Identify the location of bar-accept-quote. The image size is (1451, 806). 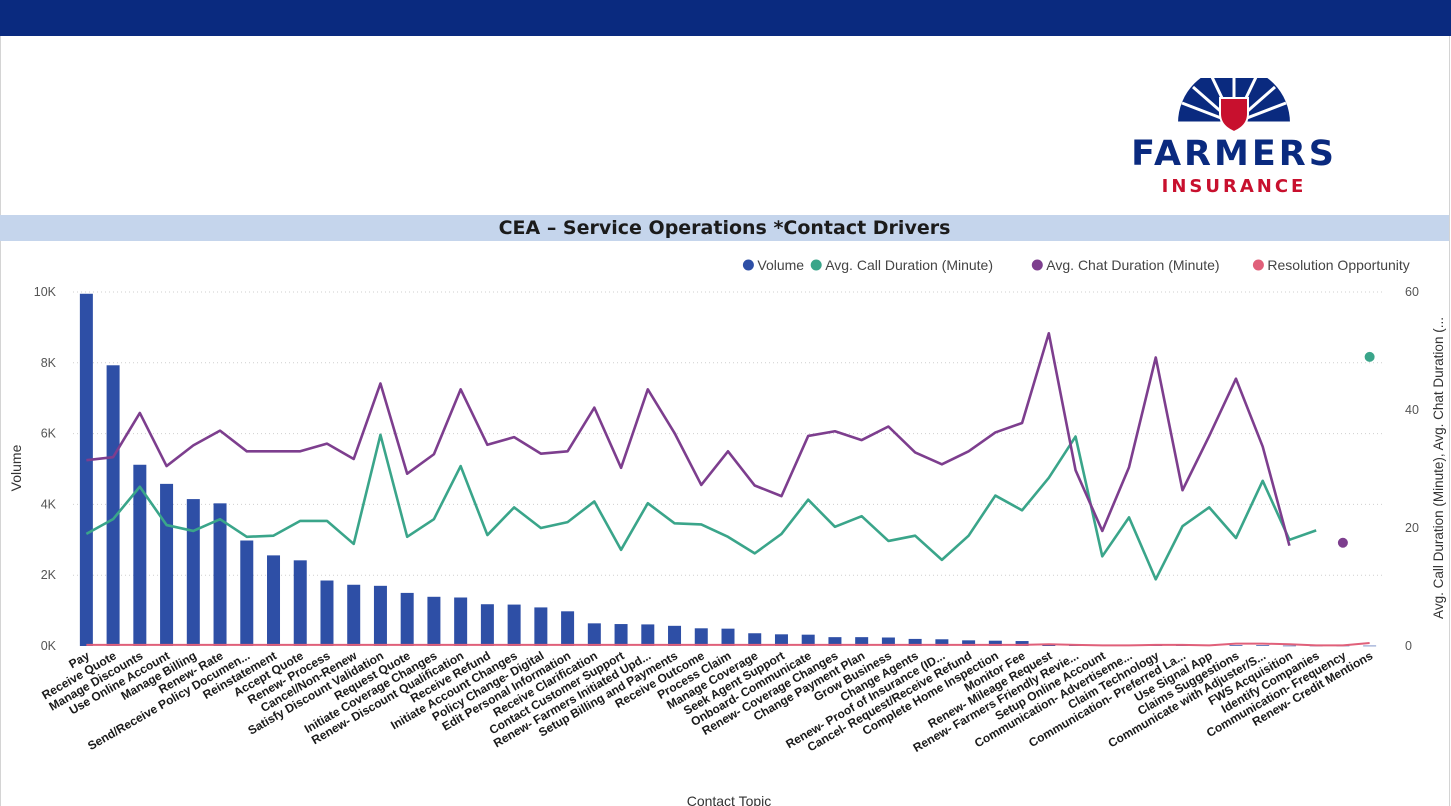
(300, 603).